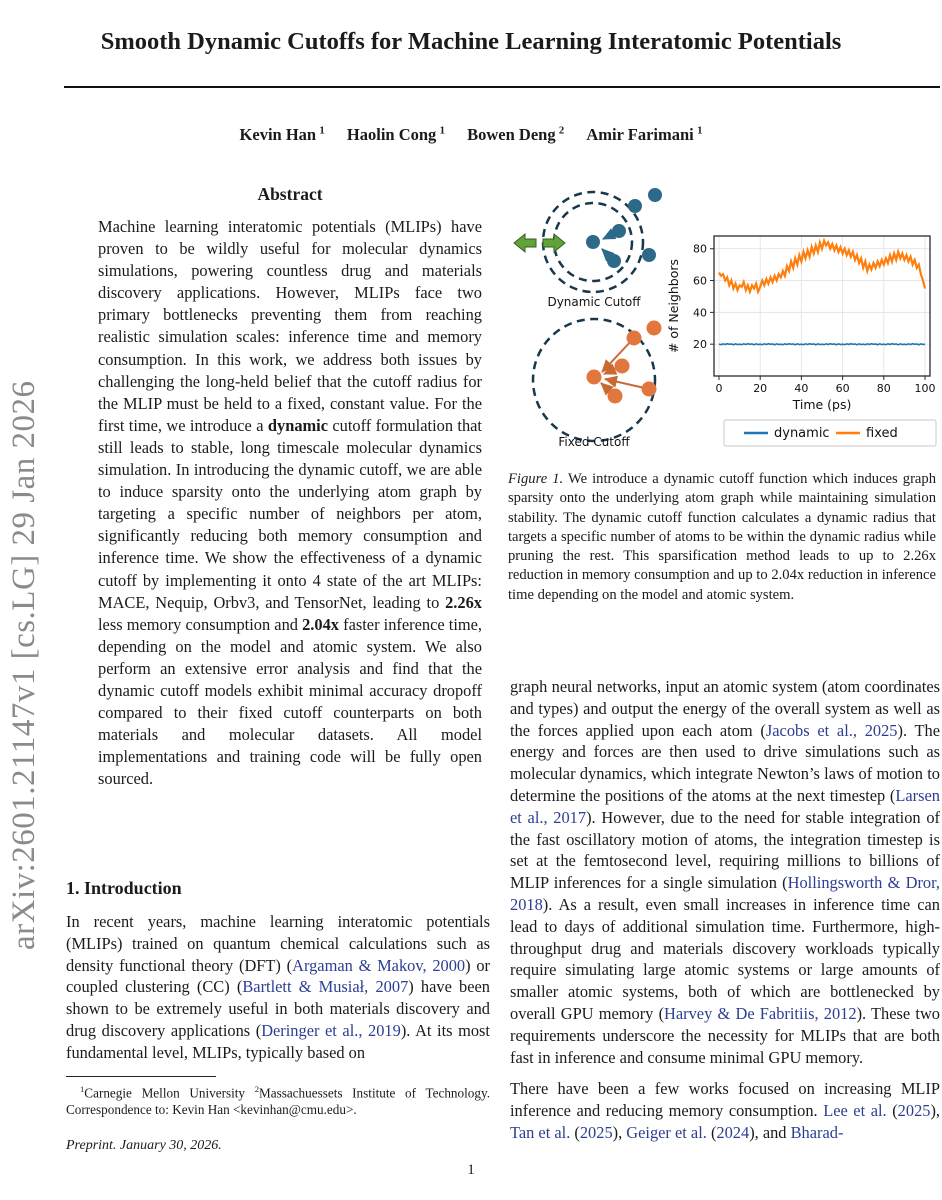 The height and width of the screenshot is (1200, 942). What do you see at coordinates (594, 442) in the screenshot?
I see `fixed-cutoff-label: Fixed Cutoff` at bounding box center [594, 442].